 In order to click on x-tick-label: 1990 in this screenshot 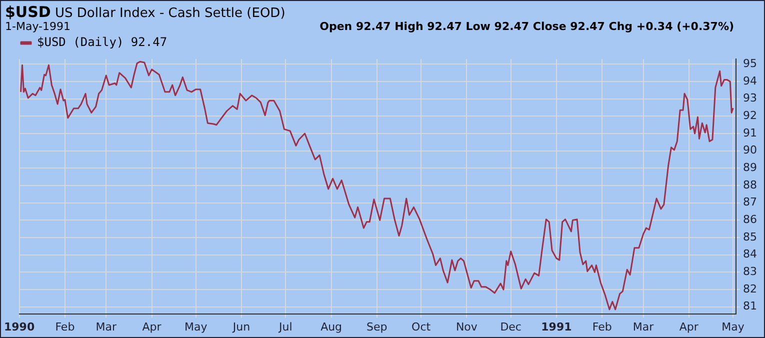, I will do `click(19, 327)`.